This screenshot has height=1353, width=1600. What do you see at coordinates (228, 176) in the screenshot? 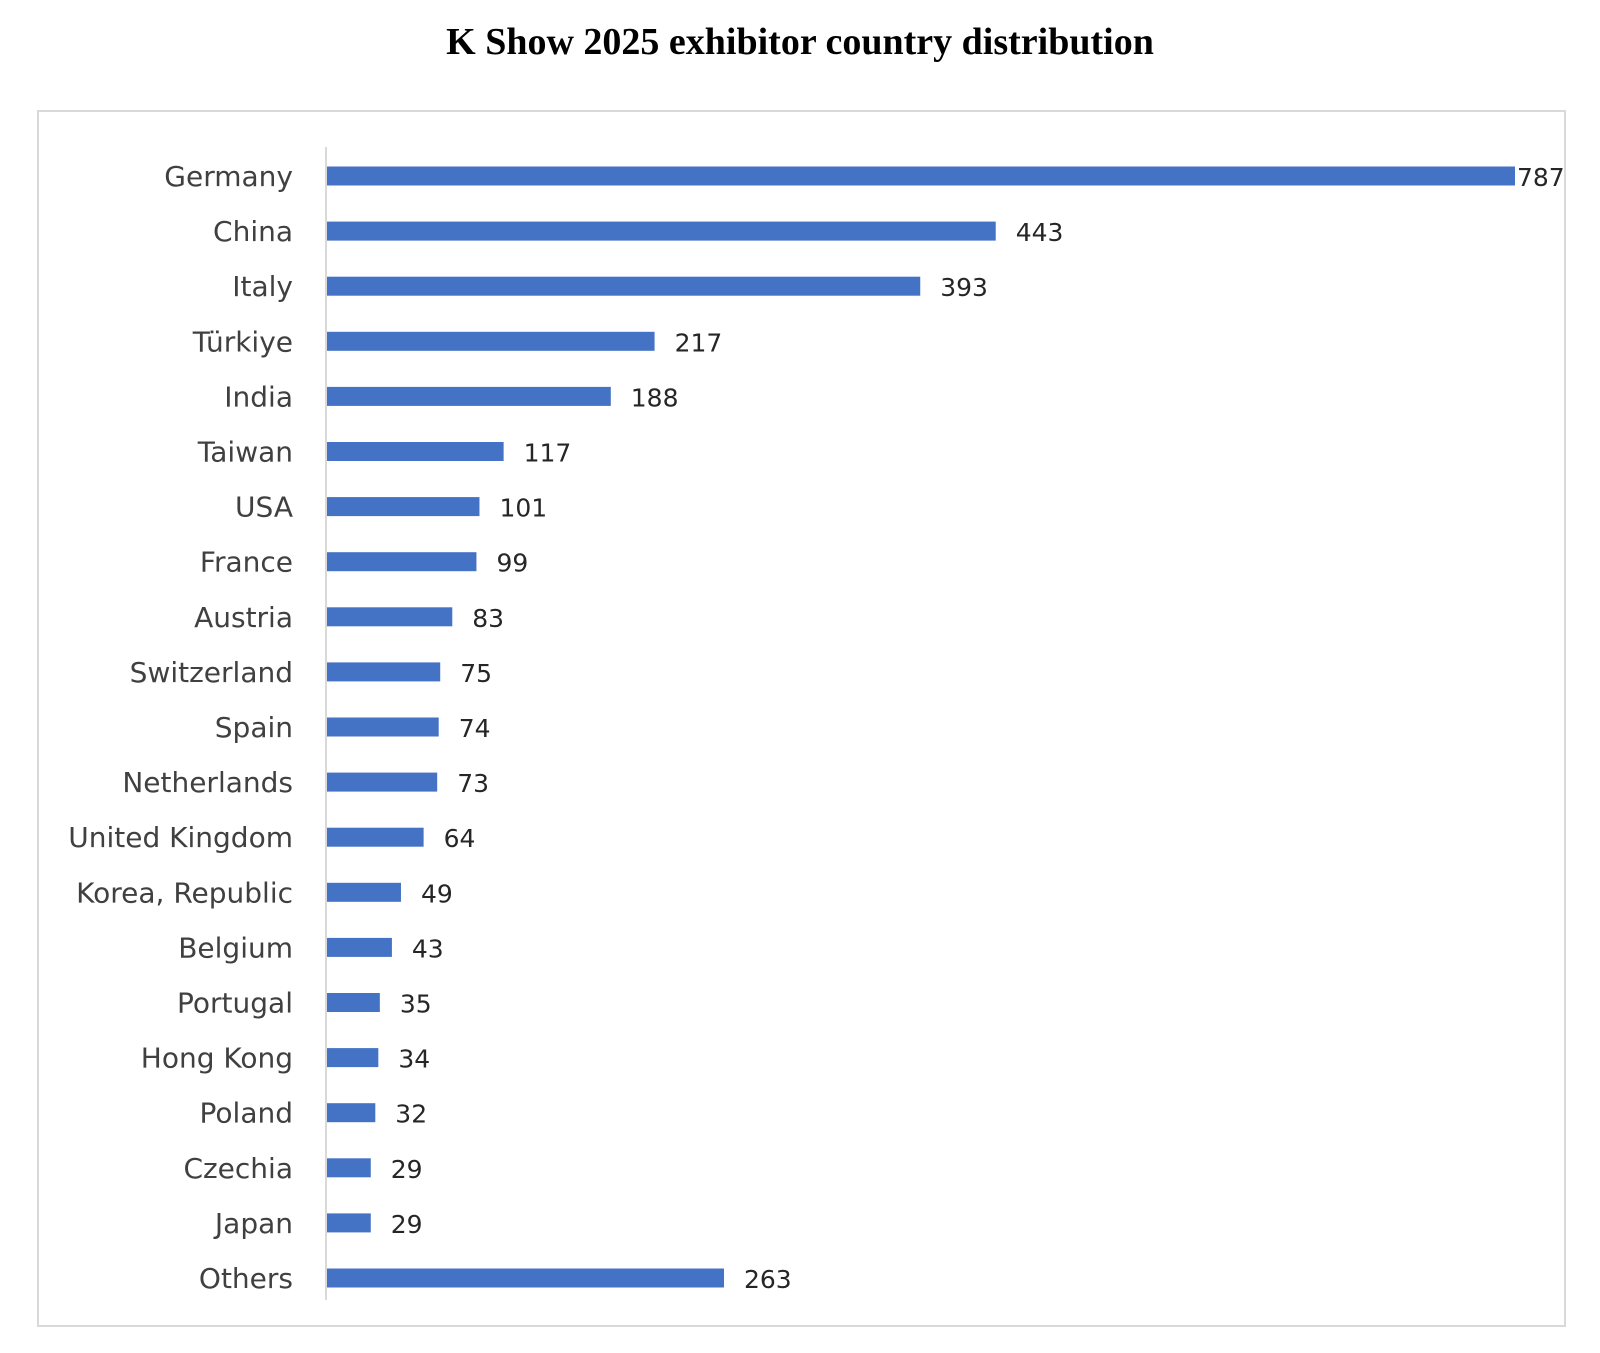
I see `category-label: Germany` at bounding box center [228, 176].